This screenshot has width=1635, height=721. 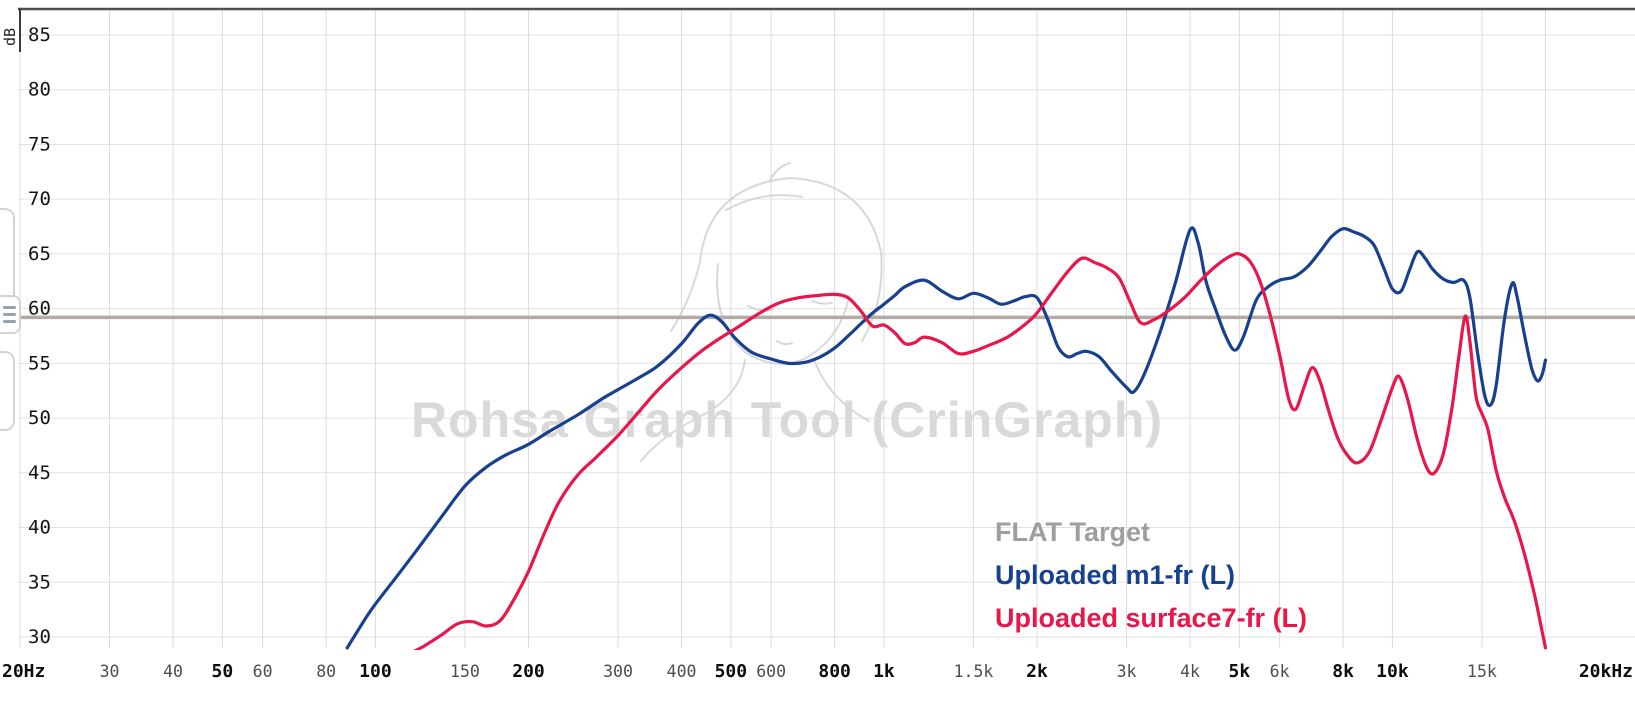 I want to click on svg-text: 500, so click(x=731, y=671).